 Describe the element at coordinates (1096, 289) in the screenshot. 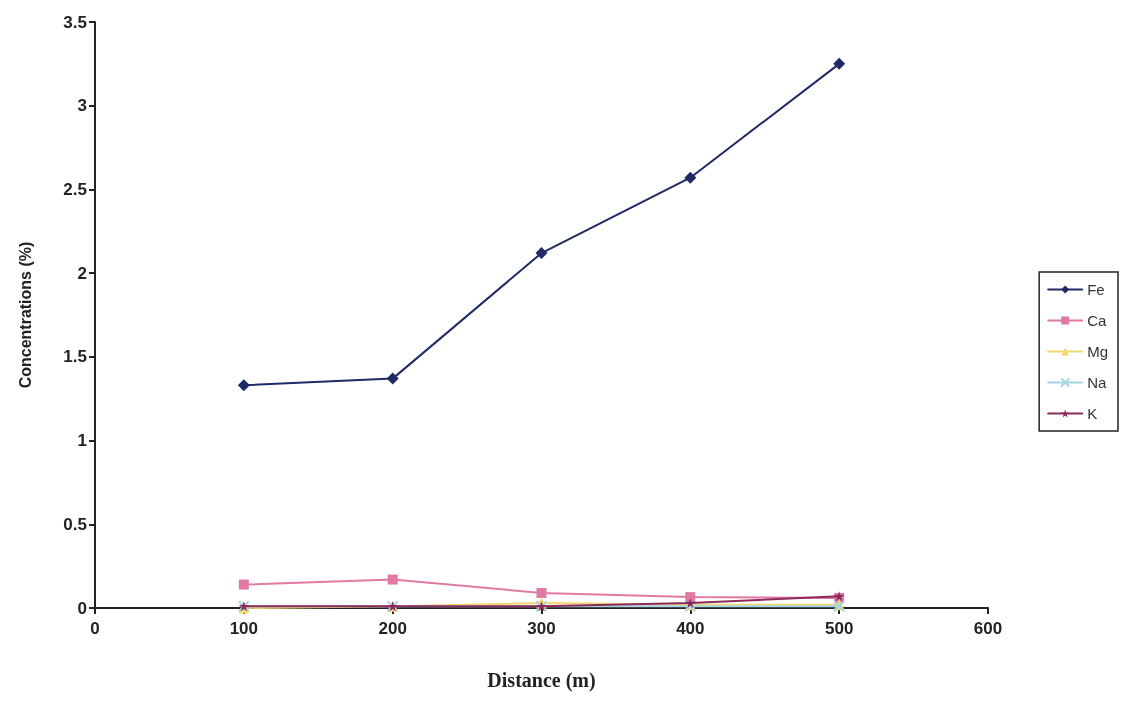

I see `legend-label: Fe` at that location.